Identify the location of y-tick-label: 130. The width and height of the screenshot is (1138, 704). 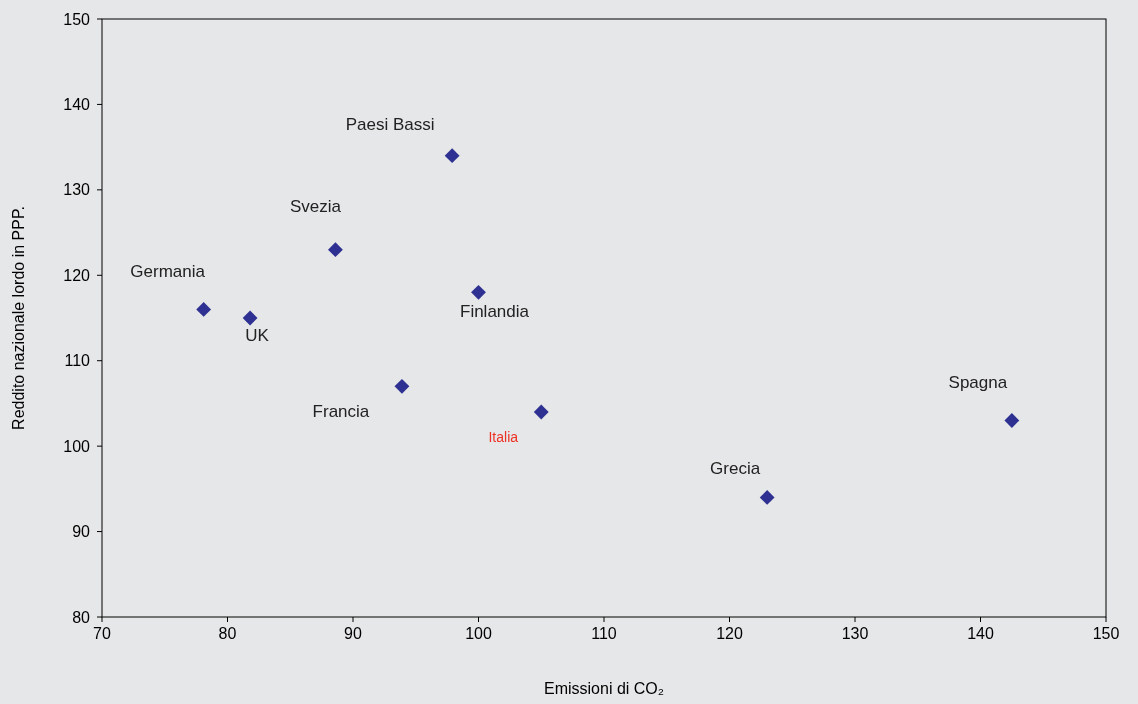
(77, 190).